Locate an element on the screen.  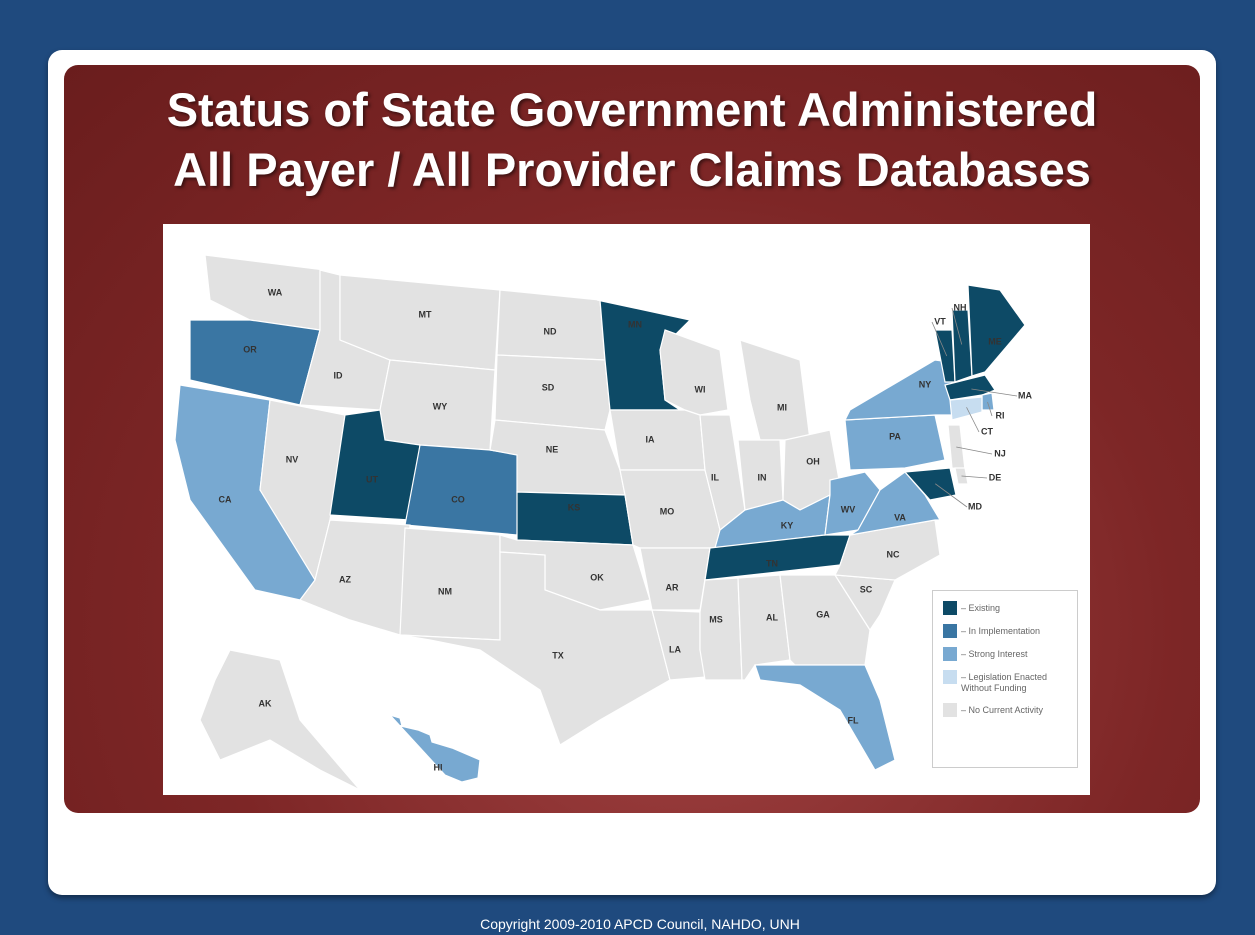
state-label: AZ is located at coordinates (345, 579).